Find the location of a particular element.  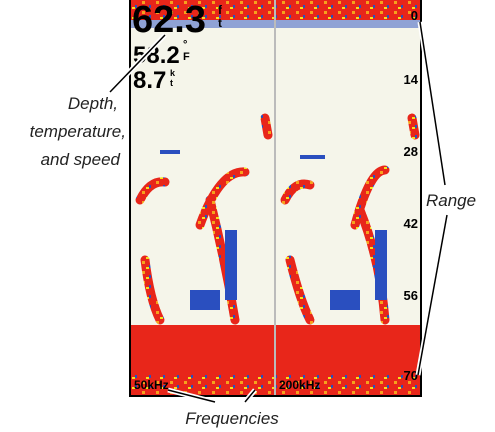

annotation: Range is located at coordinates (451, 200).